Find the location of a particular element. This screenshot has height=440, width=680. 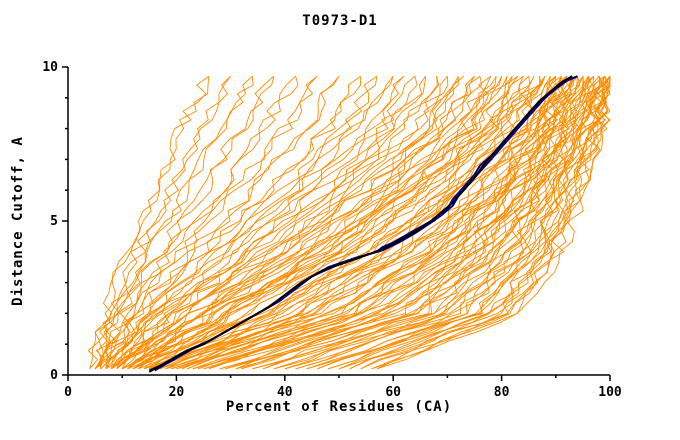

x-tick-label: 80 is located at coordinates (502, 392).